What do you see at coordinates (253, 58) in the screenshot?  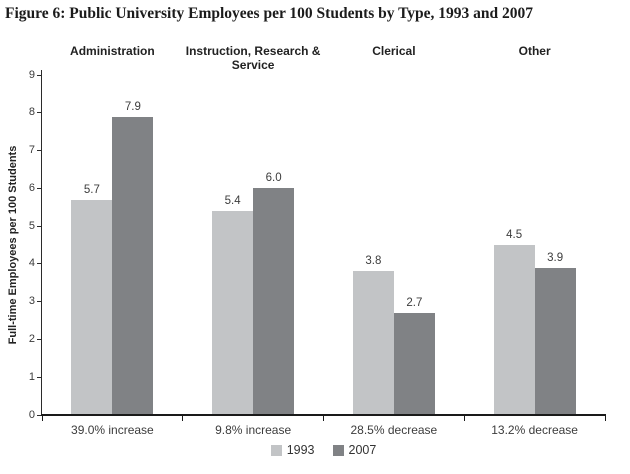 I see `category-header-instruction-research-service: Instruction, Research & Service` at bounding box center [253, 58].